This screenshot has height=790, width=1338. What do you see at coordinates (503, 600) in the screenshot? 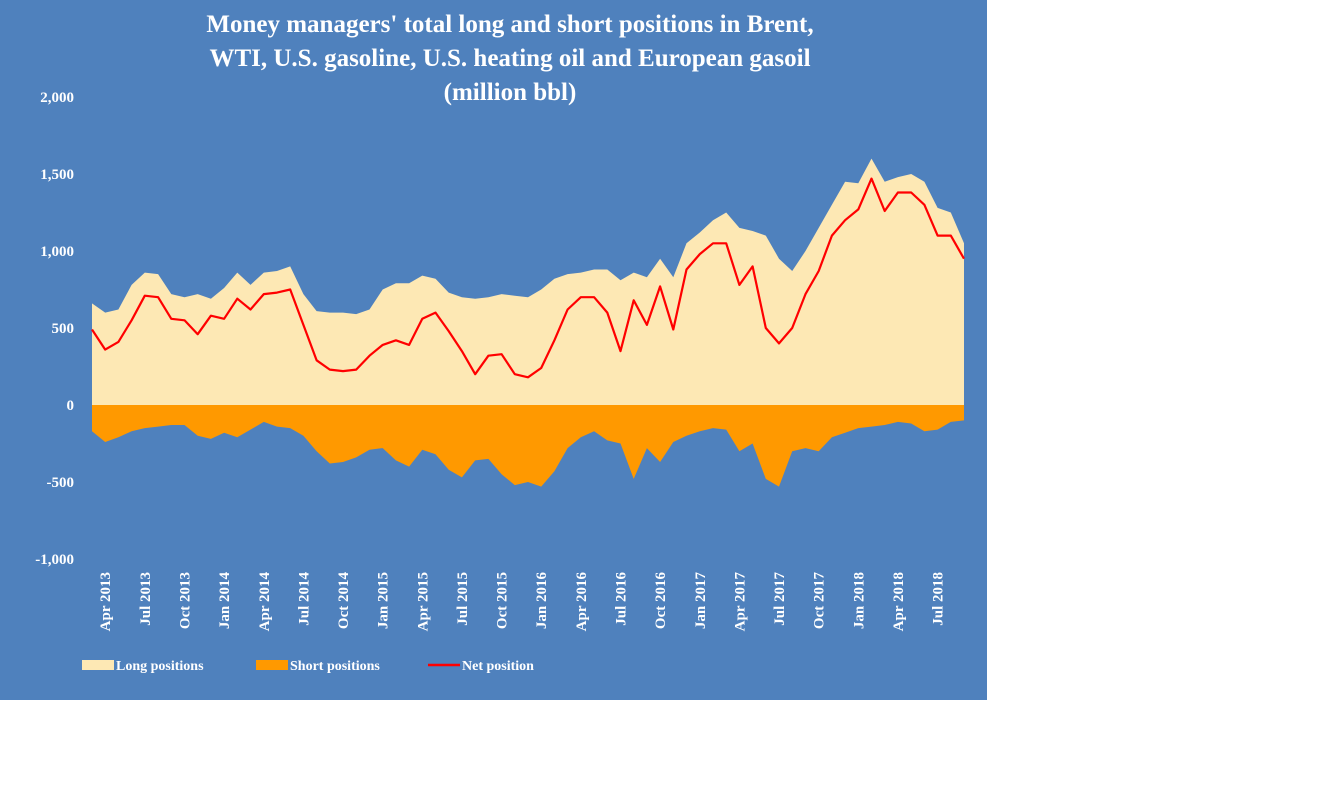
I see `x-tick-label: Oct 2015` at bounding box center [503, 600].